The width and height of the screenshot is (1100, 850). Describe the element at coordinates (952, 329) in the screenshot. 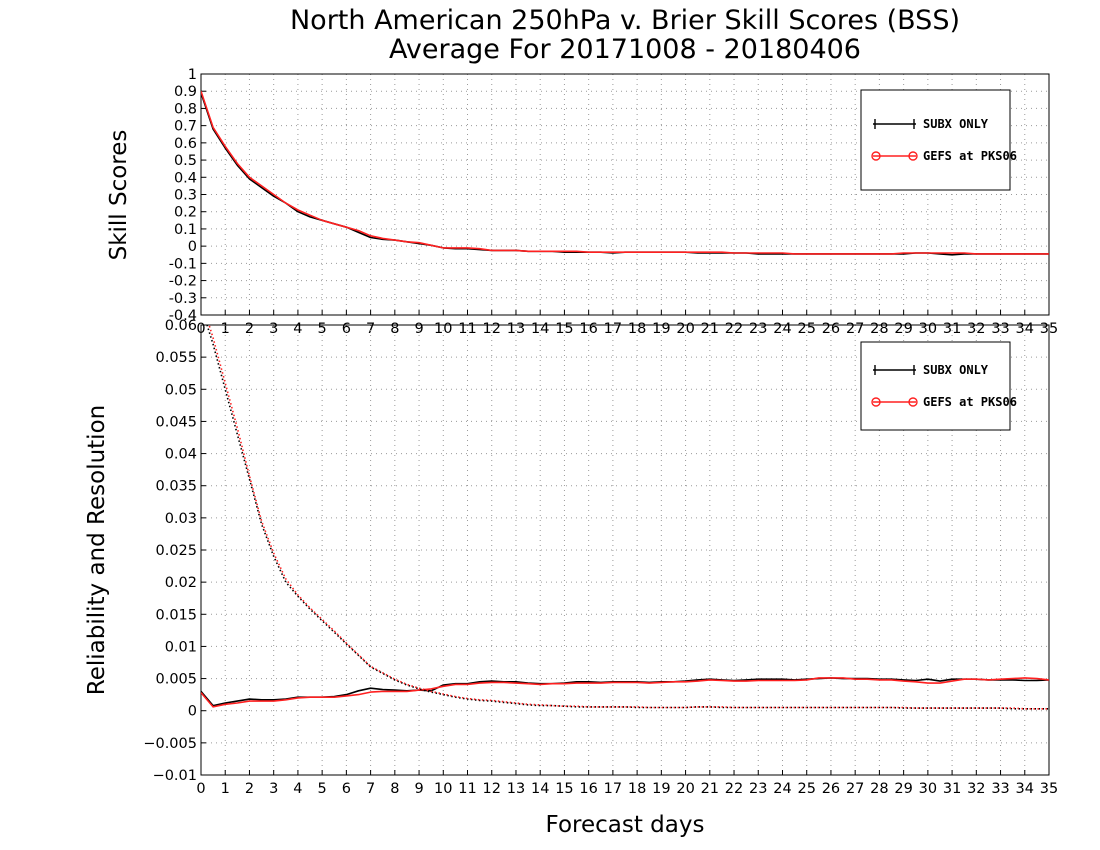

I see `x-tick-label: 31` at that location.